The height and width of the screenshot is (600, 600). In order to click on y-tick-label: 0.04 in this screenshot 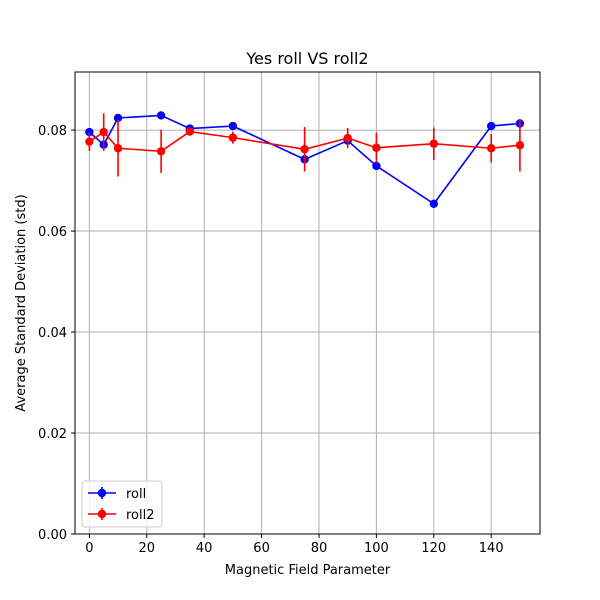, I will do `click(52, 333)`.